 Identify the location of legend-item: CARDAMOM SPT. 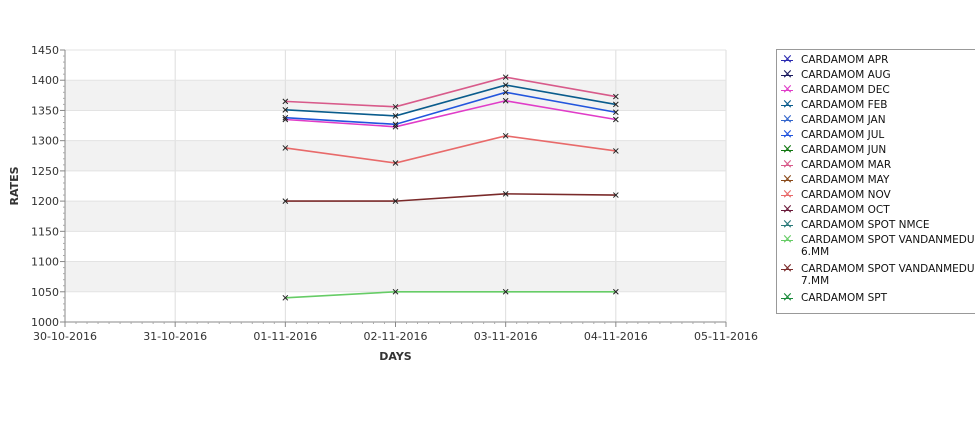
(876, 297).